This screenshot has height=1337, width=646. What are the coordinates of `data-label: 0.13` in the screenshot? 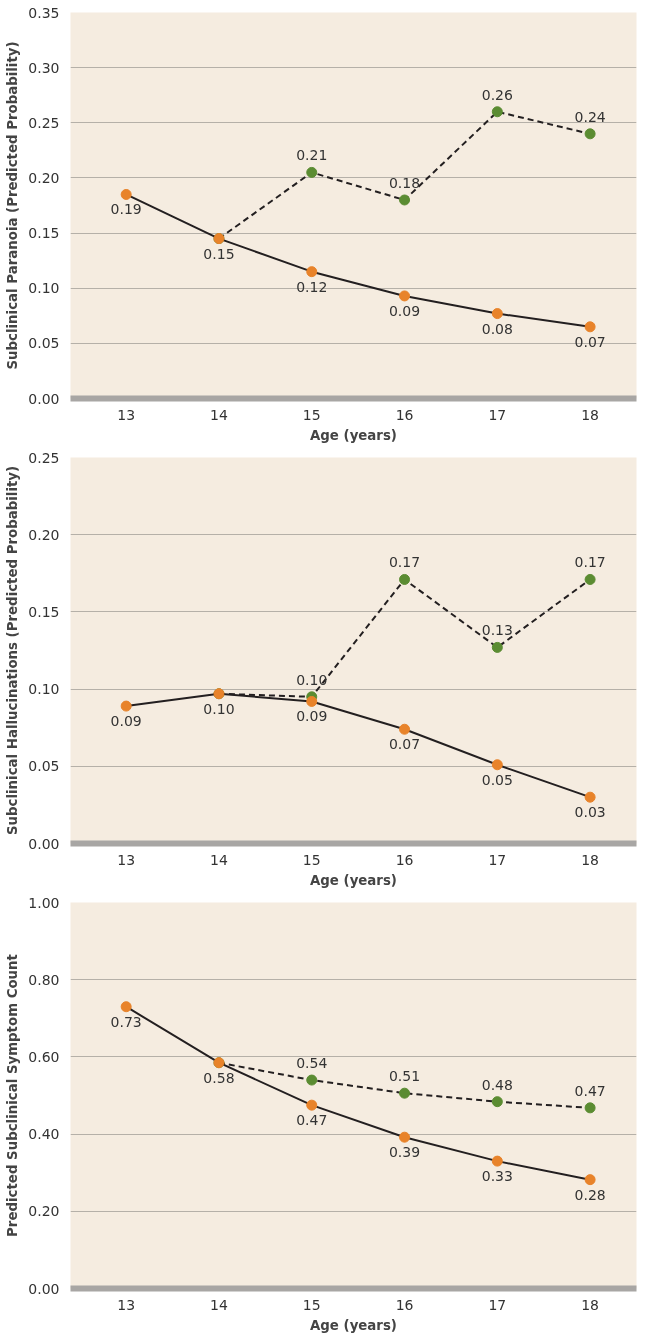 It's located at (497, 630).